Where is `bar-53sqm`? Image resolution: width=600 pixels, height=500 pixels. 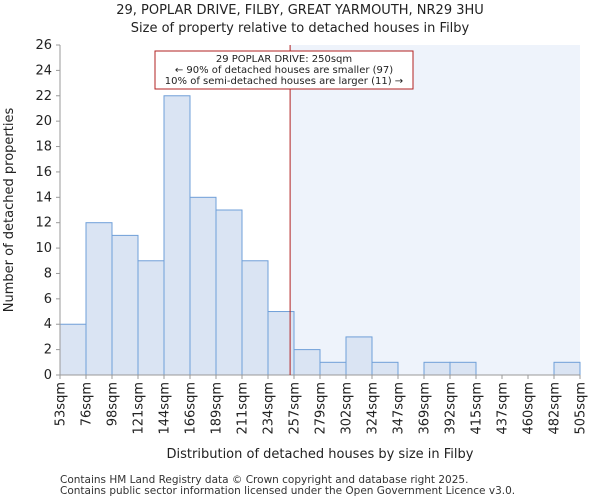
bar-53sqm is located at coordinates (73, 349).